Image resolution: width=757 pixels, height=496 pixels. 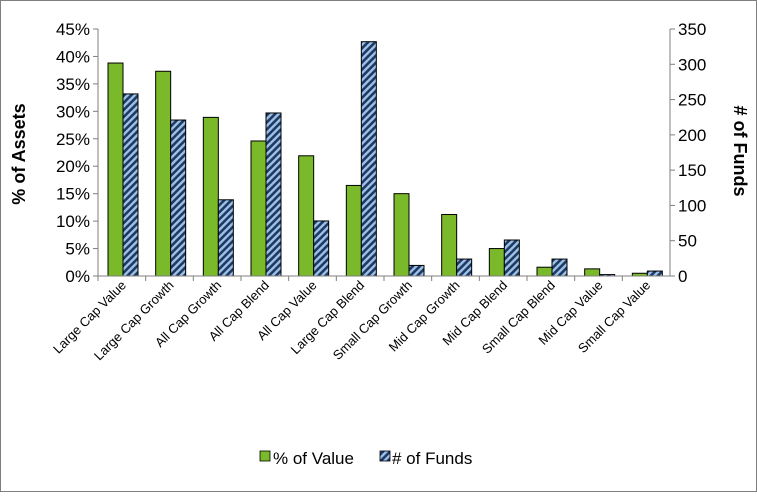 What do you see at coordinates (432, 458) in the screenshot?
I see `legend-label-funds: # of Funds` at bounding box center [432, 458].